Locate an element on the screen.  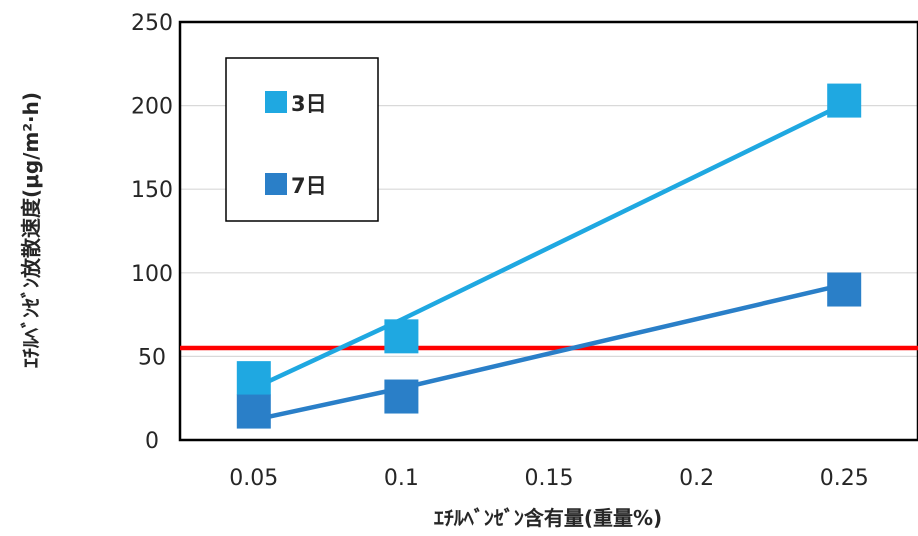
x-tick-label: 0.15 is located at coordinates (549, 478).